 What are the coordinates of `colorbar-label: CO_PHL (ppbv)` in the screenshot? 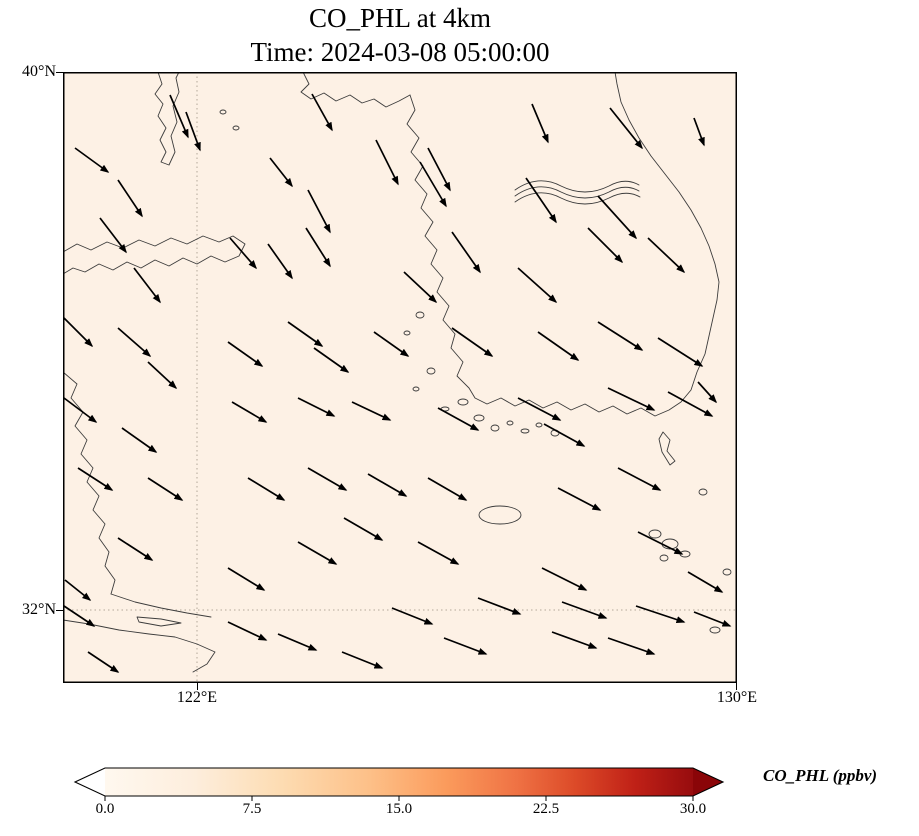 It's located at (820, 775).